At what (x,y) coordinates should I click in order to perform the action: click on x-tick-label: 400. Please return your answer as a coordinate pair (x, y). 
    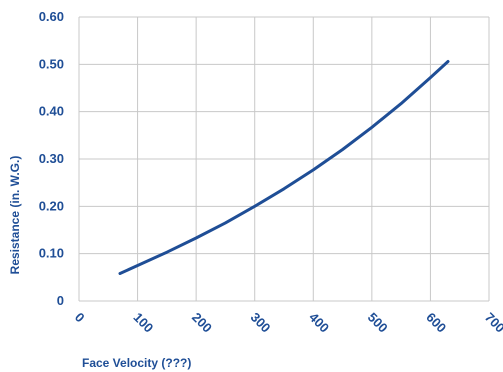
    Looking at the image, I should click on (319, 323).